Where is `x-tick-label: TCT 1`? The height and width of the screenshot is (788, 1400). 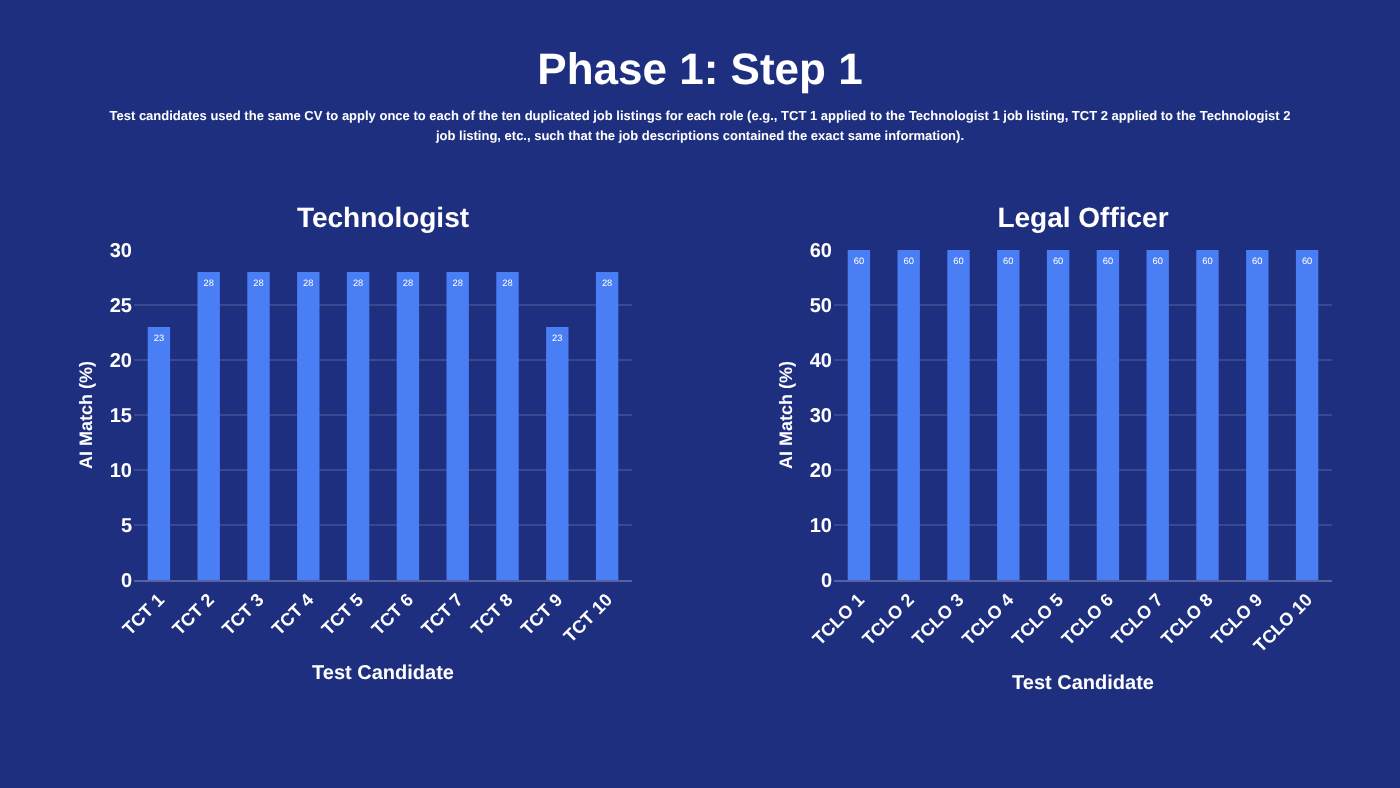 x-tick-label: TCT 1 is located at coordinates (143, 614).